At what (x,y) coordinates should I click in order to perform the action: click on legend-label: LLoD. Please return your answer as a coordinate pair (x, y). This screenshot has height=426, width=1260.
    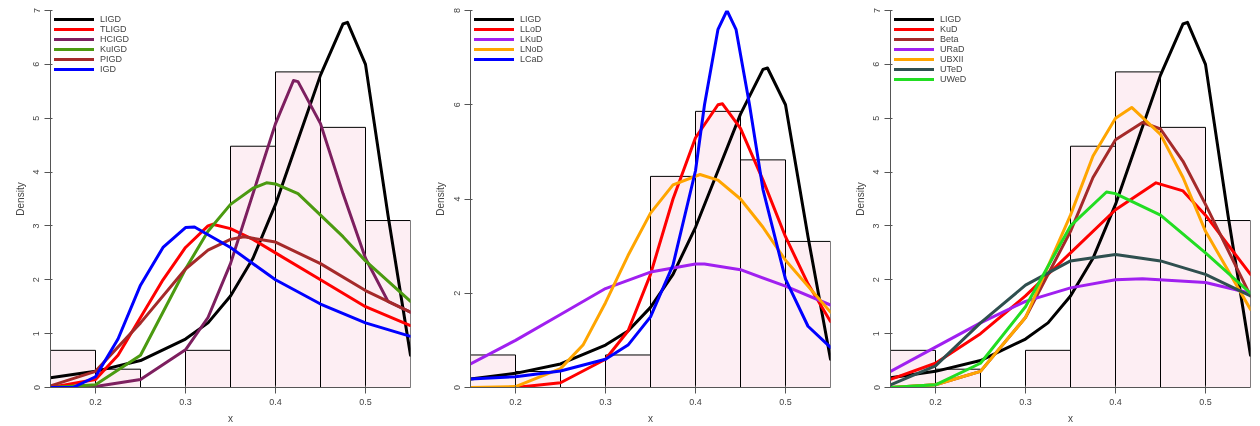
    Looking at the image, I should click on (531, 29).